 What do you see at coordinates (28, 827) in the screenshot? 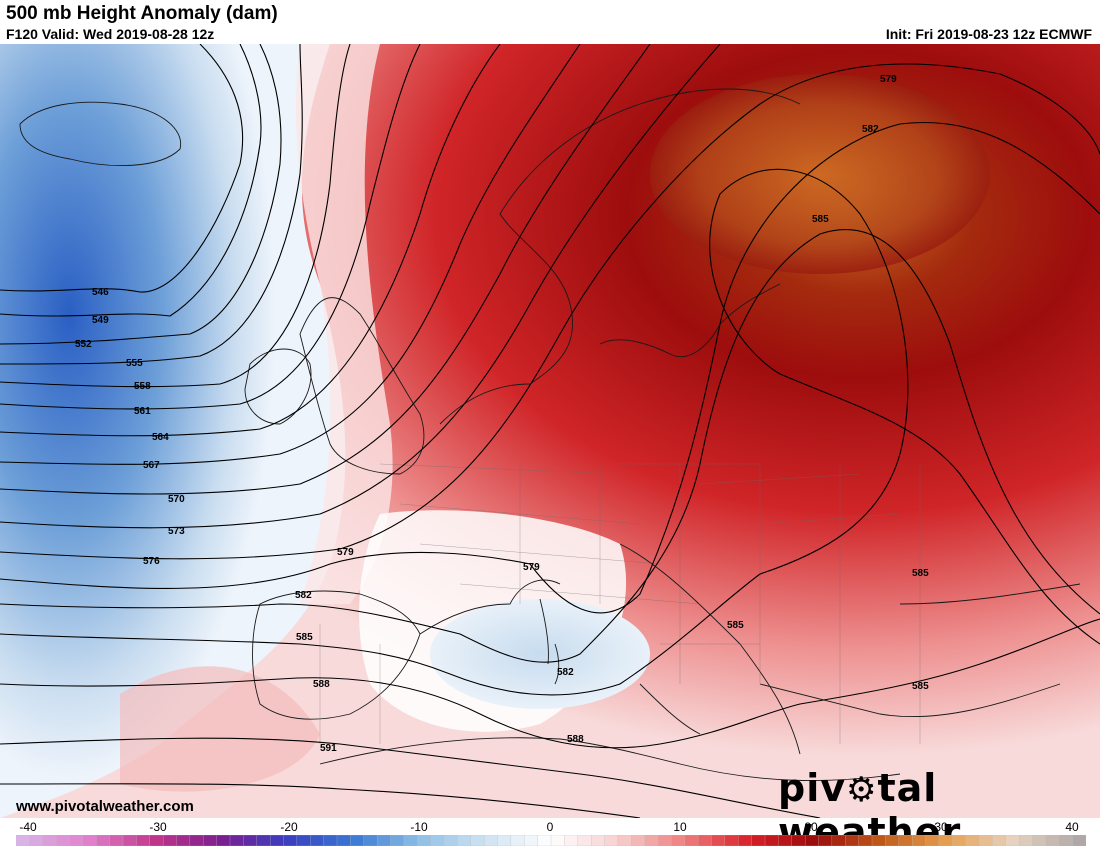
I see `colorbar-tick: -40` at bounding box center [28, 827].